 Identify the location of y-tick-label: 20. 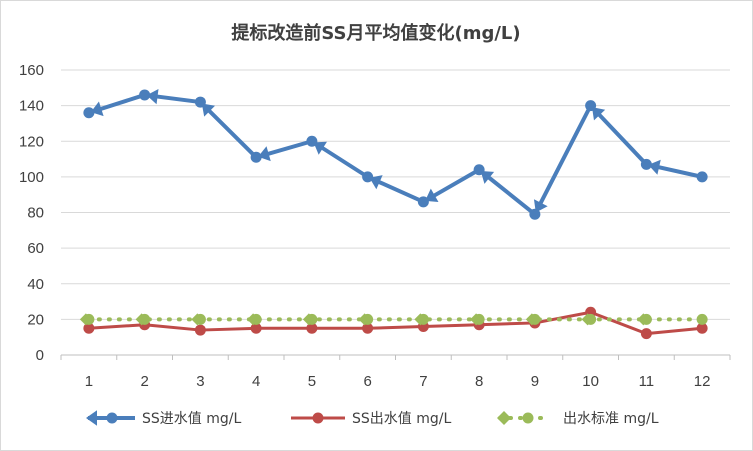
(35, 319).